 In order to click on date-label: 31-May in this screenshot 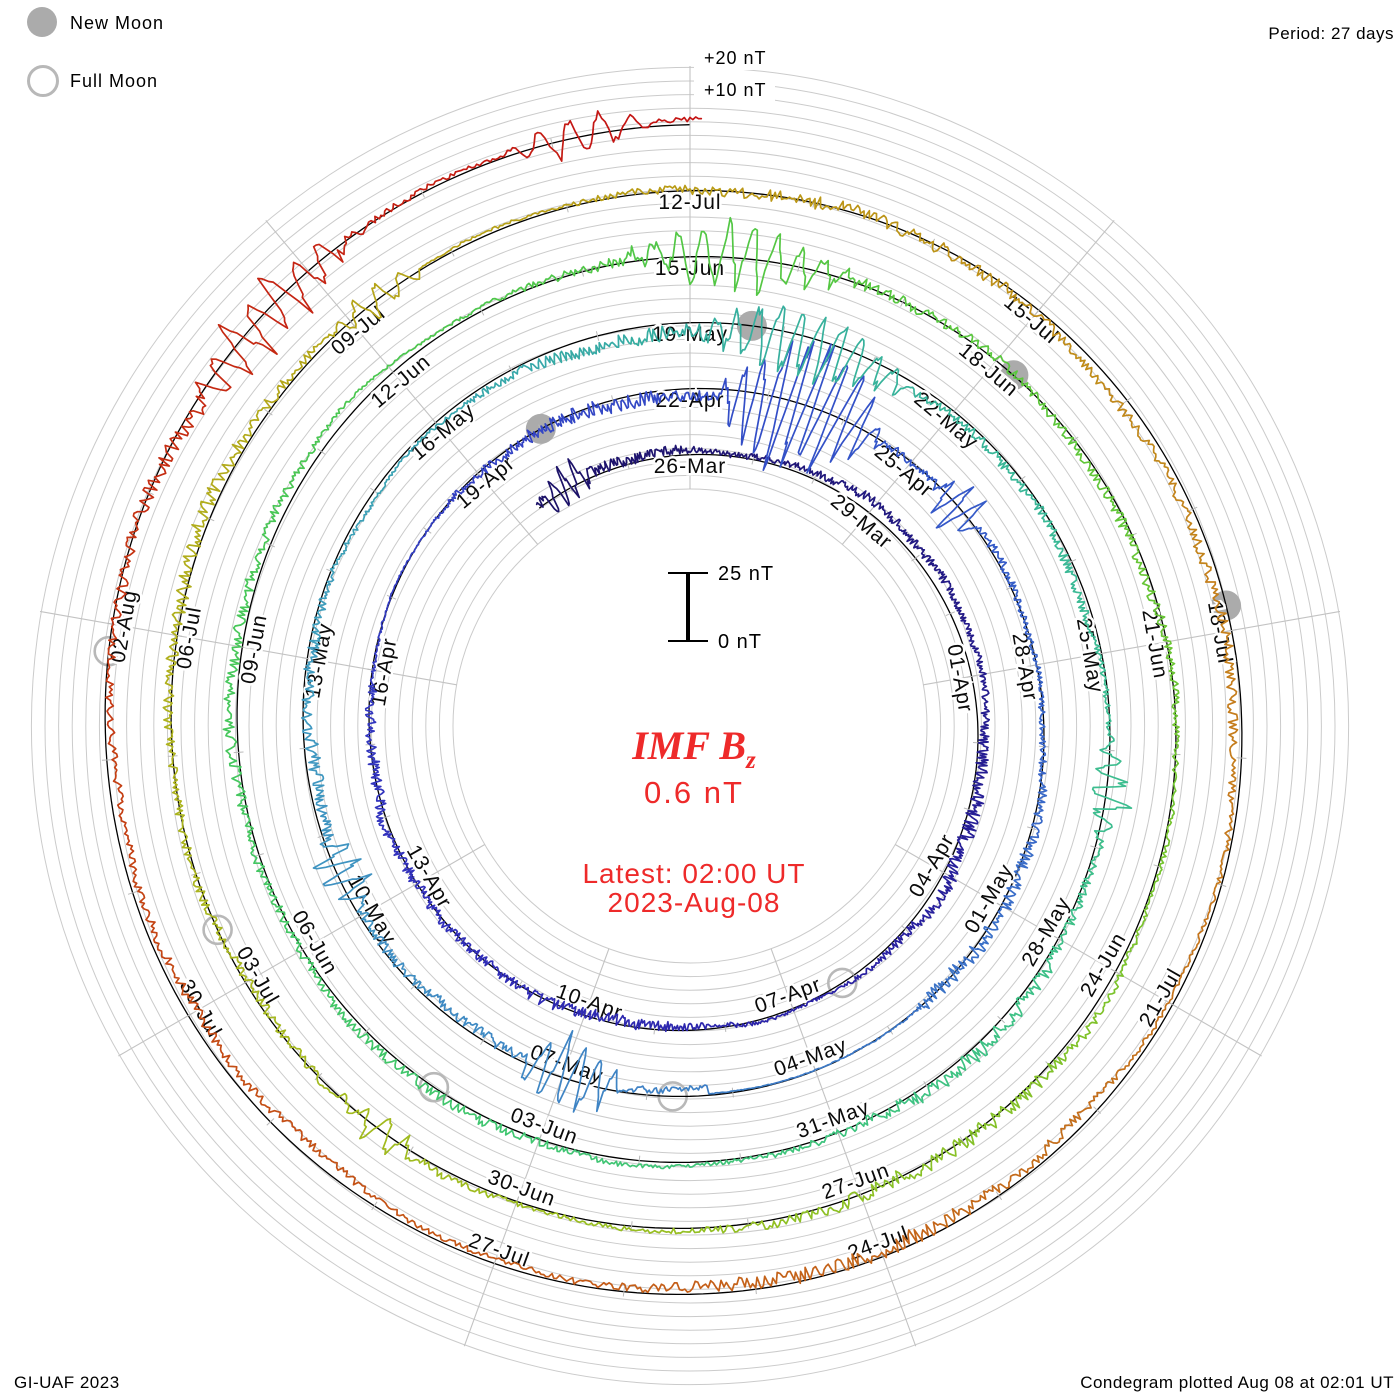, I will do `click(833, 1120)`.